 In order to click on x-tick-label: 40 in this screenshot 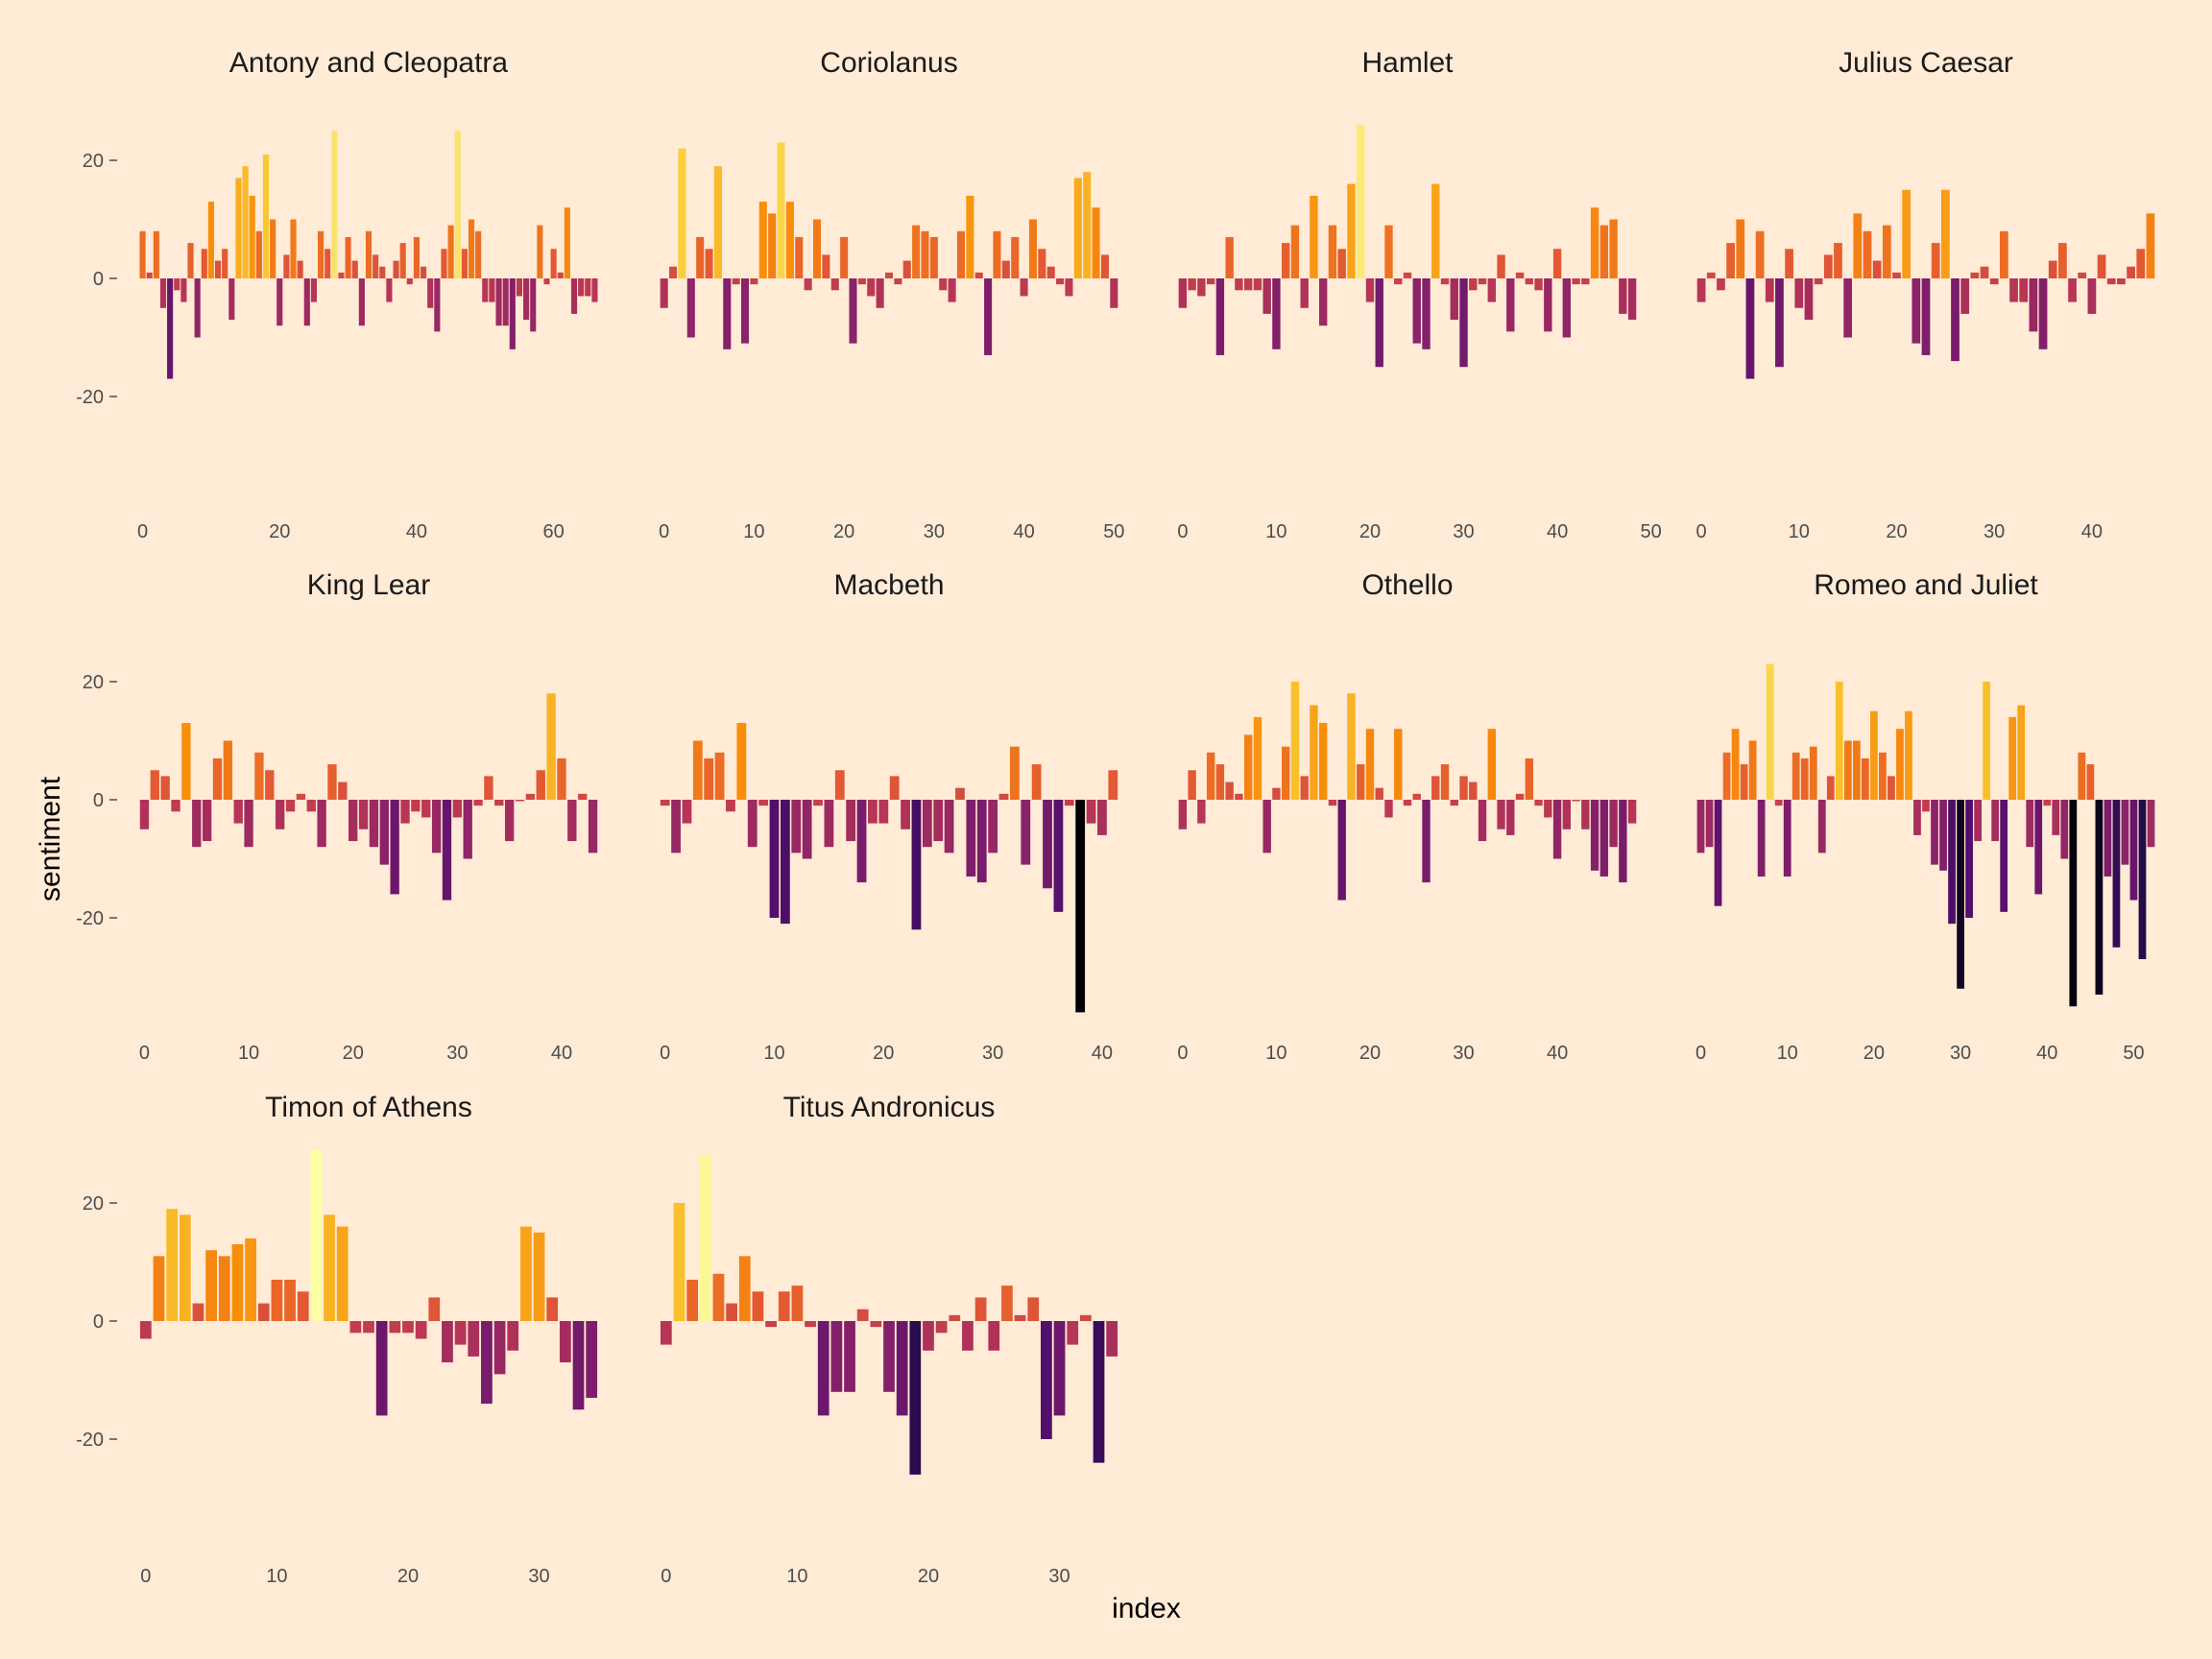, I will do `click(416, 531)`.